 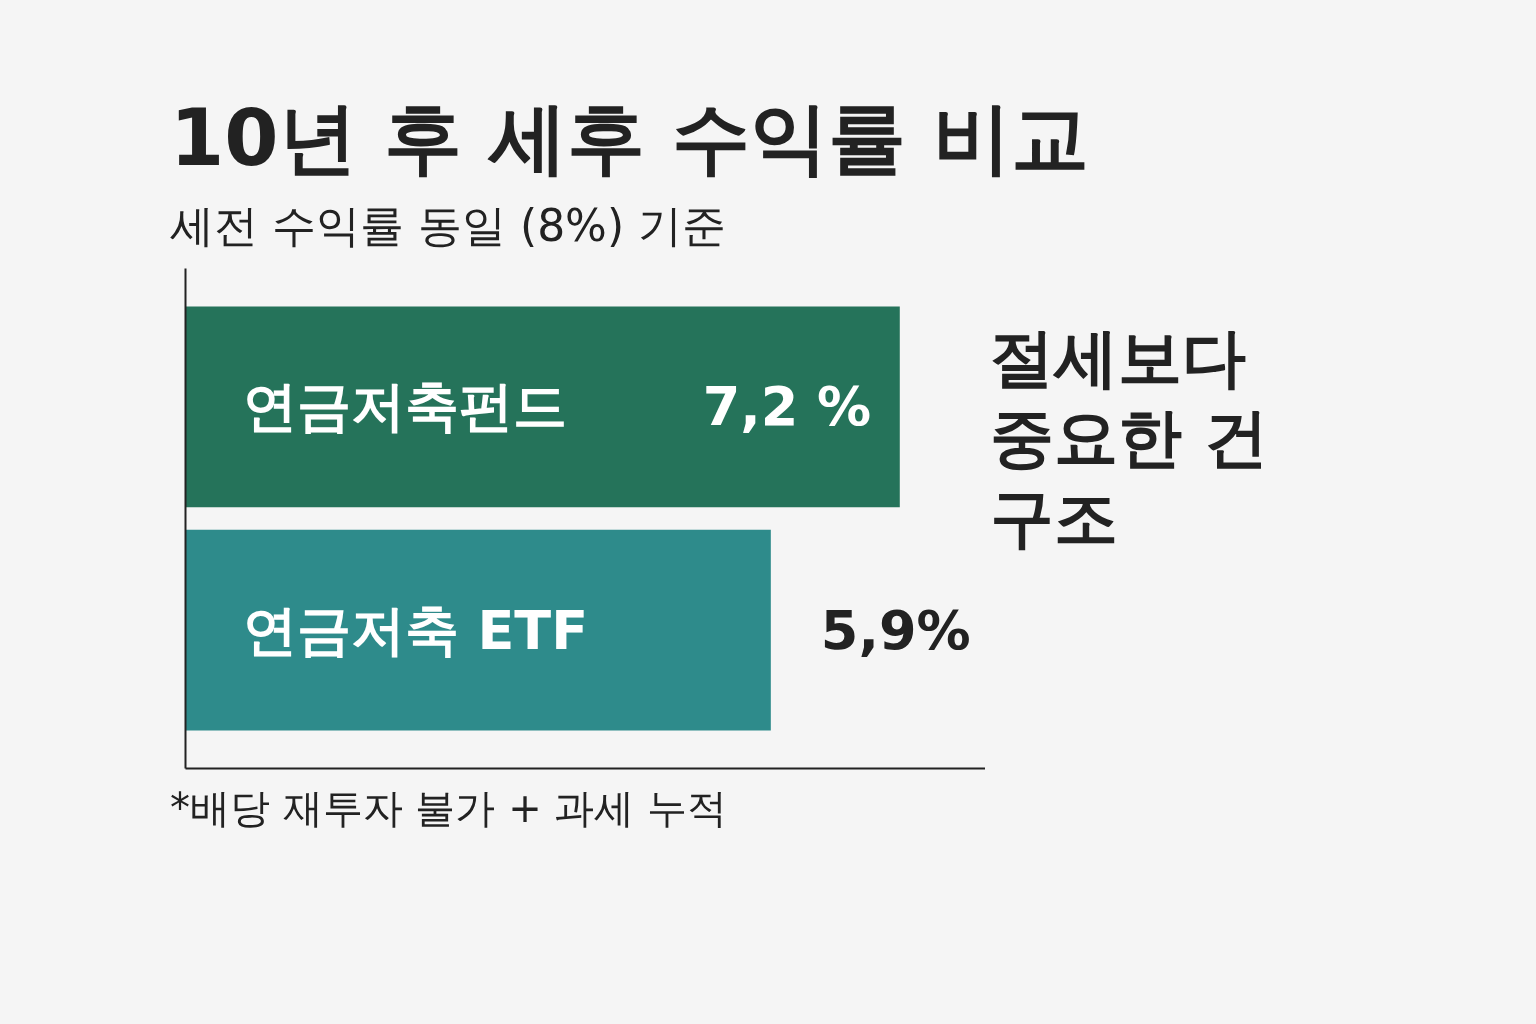 What do you see at coordinates (449, 808) in the screenshot?
I see `text: *배당 재투자 불가 + 과세 누적` at bounding box center [449, 808].